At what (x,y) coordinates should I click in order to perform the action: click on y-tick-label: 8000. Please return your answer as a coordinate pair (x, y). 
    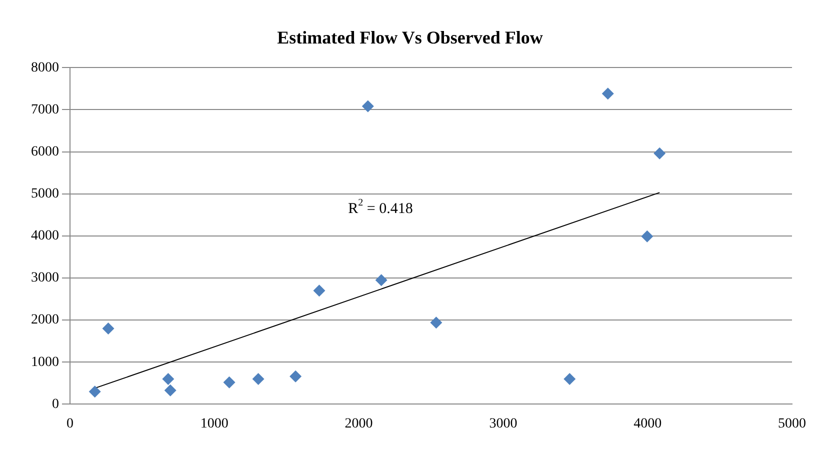
    Looking at the image, I should click on (45, 68).